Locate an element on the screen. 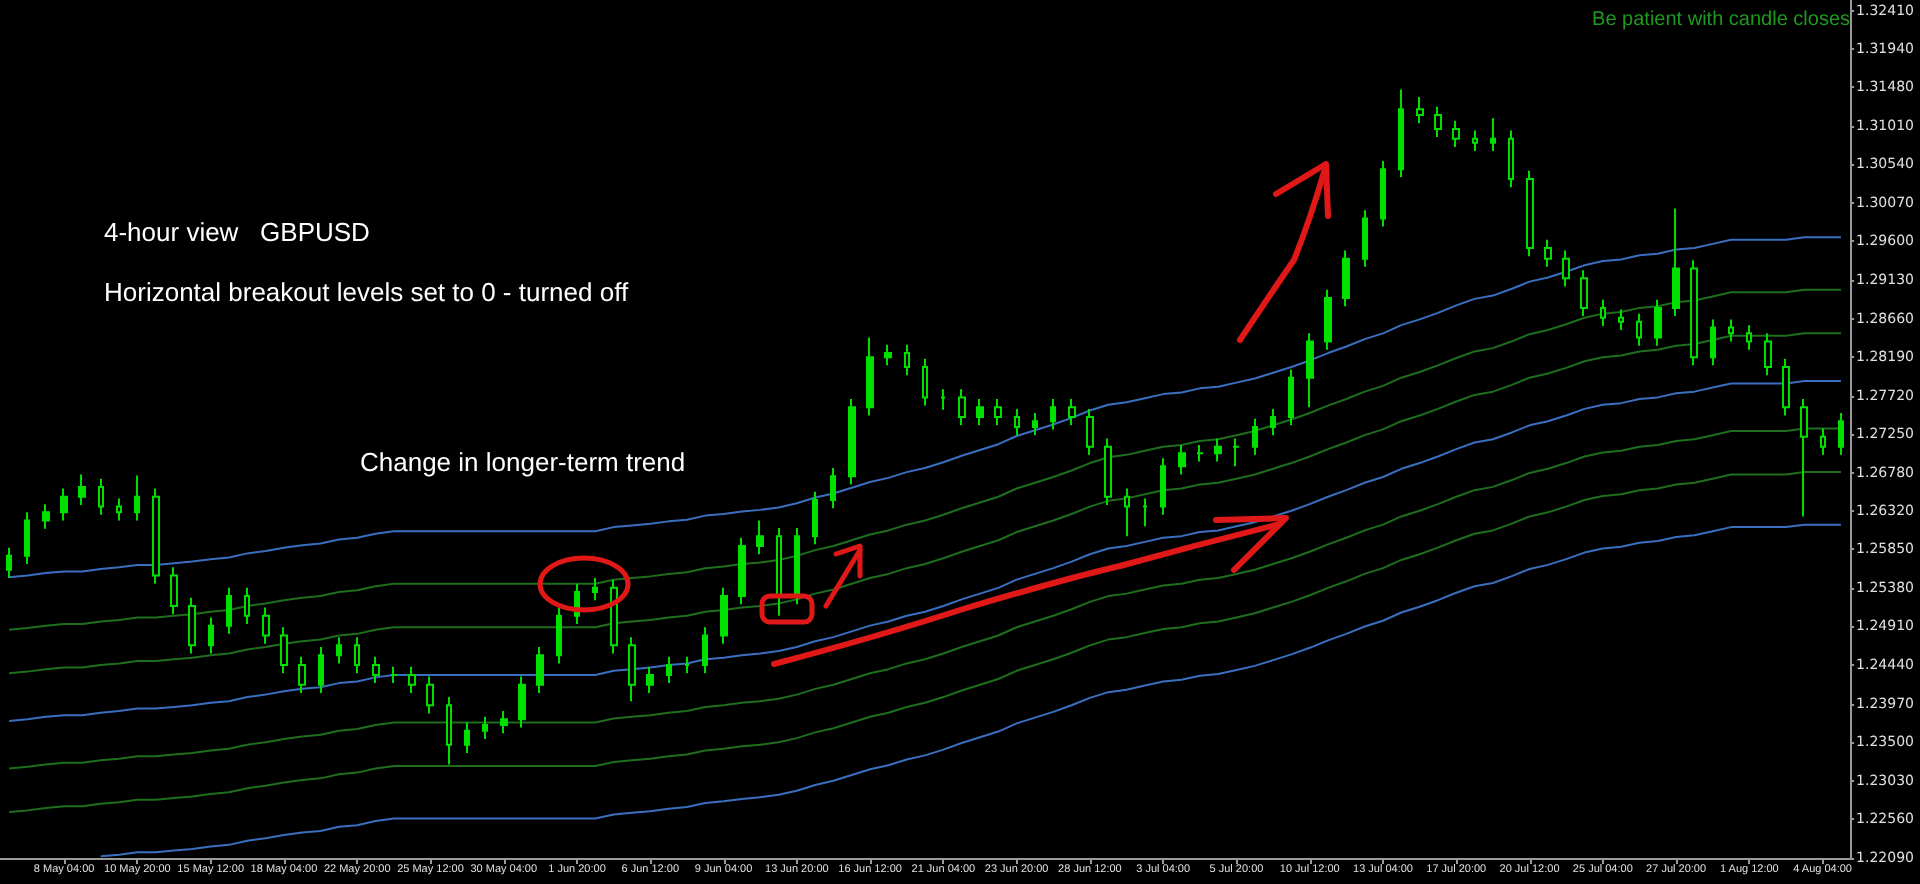 The image size is (1920, 884). annotation: Be patient with candle closes is located at coordinates (1721, 20).